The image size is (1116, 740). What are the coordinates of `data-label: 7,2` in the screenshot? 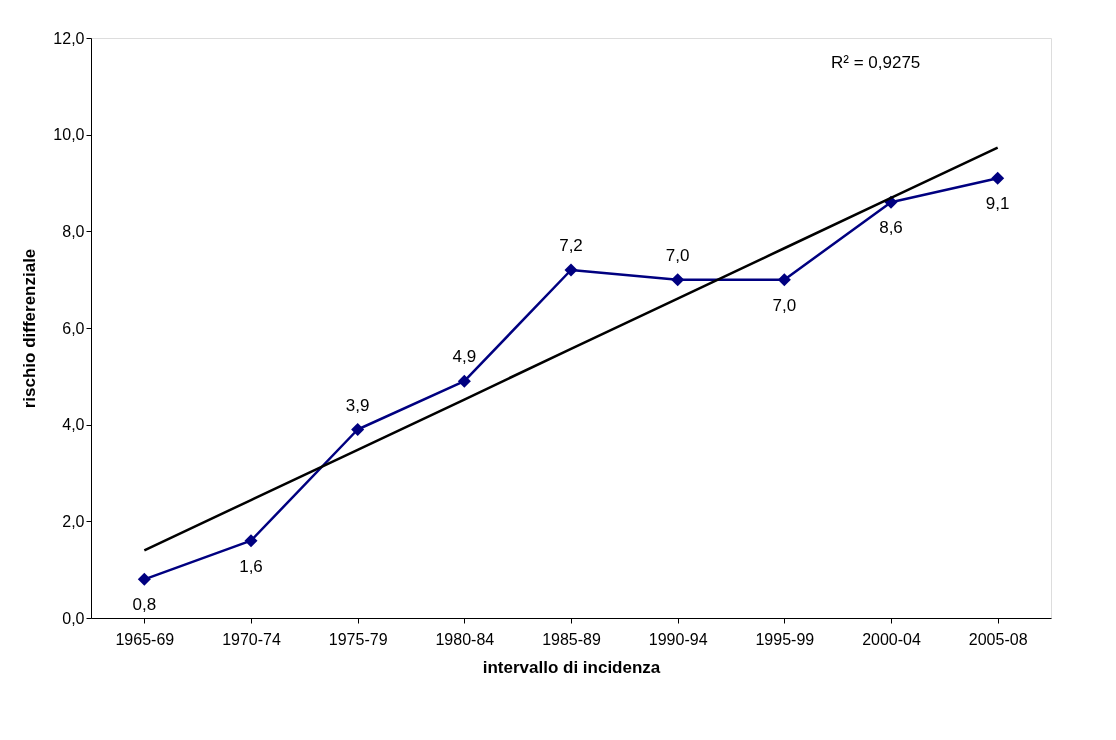 It's located at (571, 245).